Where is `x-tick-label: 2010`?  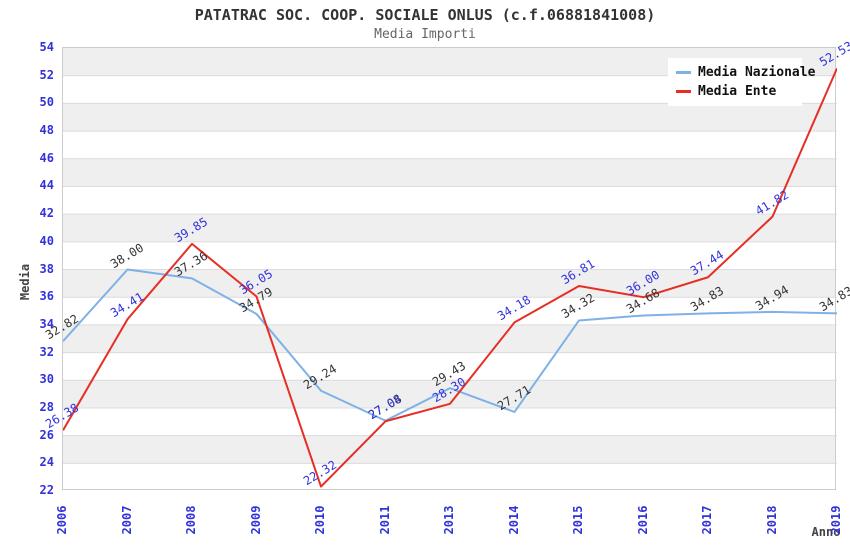
x-tick-label: 2010 is located at coordinates (320, 520).